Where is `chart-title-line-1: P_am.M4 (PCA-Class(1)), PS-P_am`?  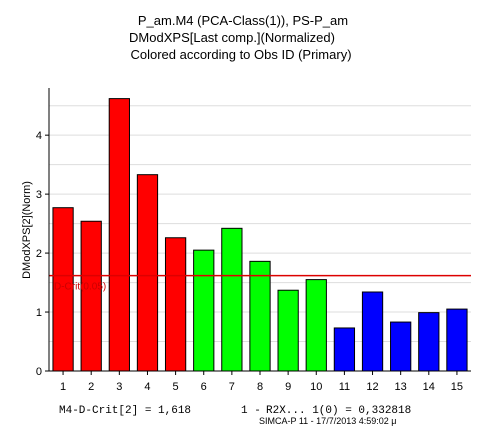
chart-title-line-1: P_am.M4 (PCA-Class(1)), PS-P_am is located at coordinates (243, 20).